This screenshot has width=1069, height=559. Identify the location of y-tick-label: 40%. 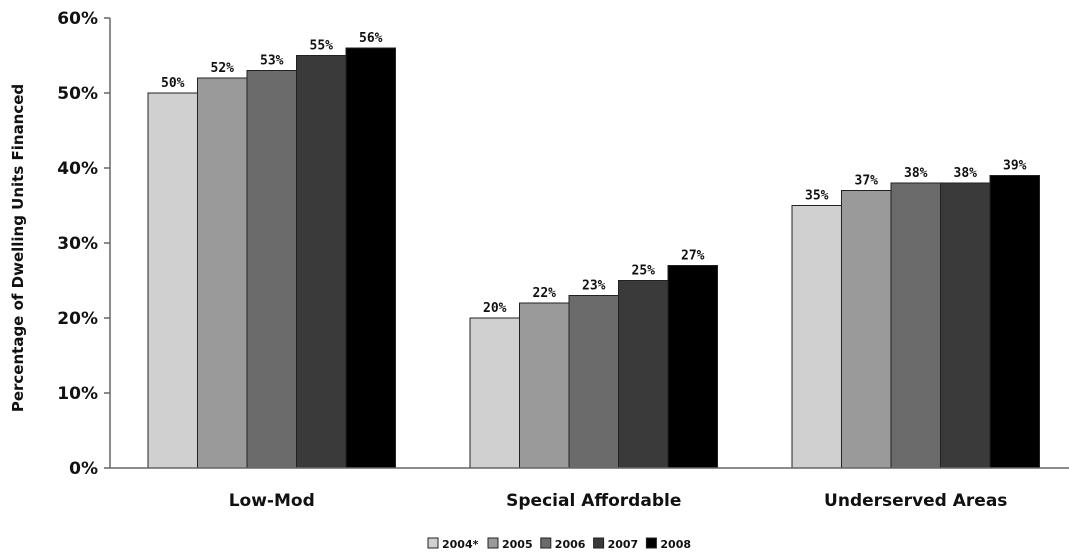
(77, 169).